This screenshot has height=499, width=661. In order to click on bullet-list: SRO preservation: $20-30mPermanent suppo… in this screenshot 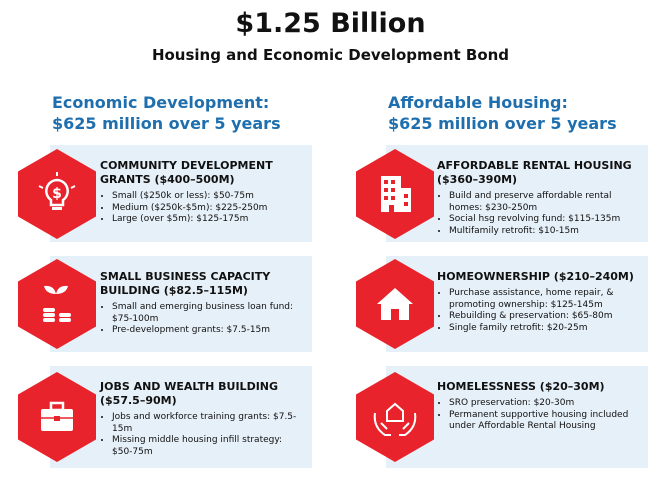, I will do `click(536, 415)`.